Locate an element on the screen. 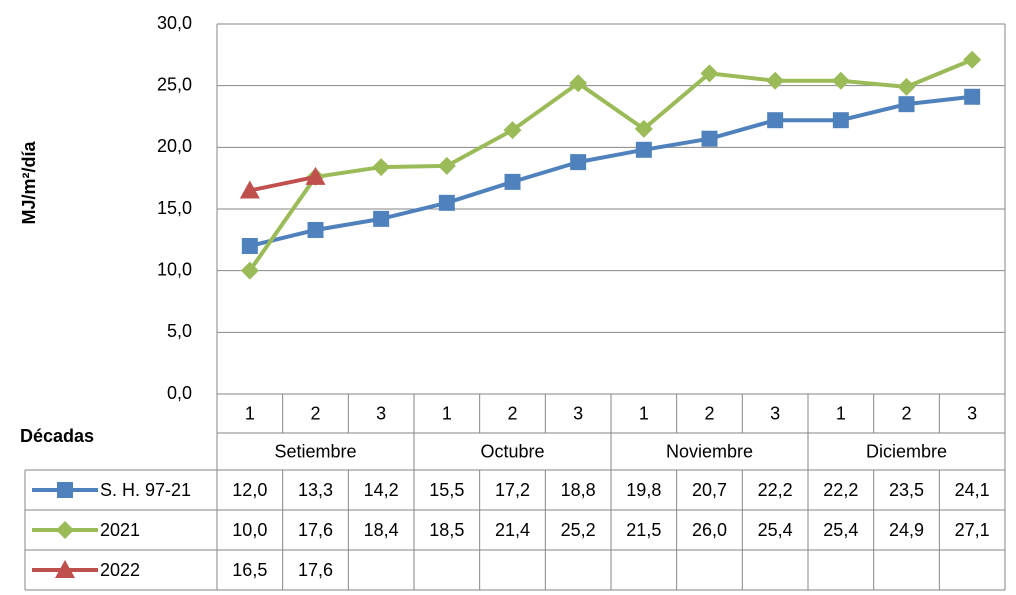  y-tick-label: 30,0 is located at coordinates (174, 23).